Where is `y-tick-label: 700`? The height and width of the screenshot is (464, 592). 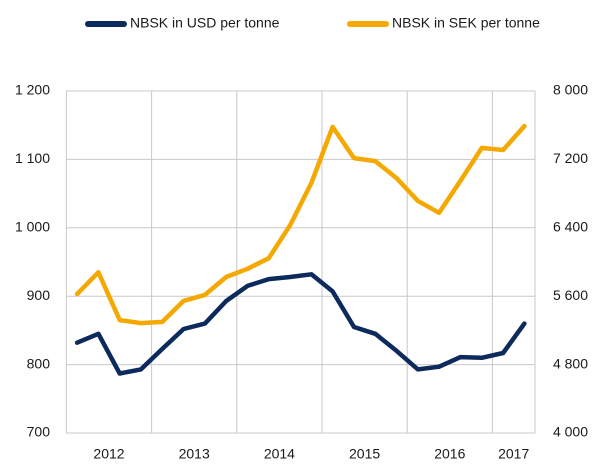 y-tick-label: 700 is located at coordinates (39, 432).